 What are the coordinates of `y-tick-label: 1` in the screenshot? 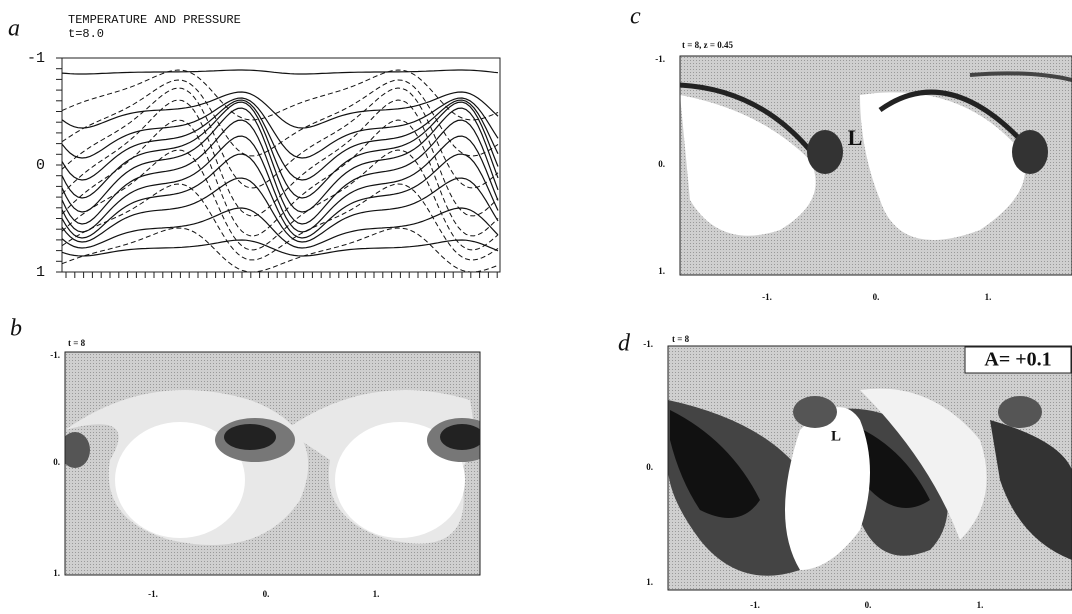 It's located at (40, 272).